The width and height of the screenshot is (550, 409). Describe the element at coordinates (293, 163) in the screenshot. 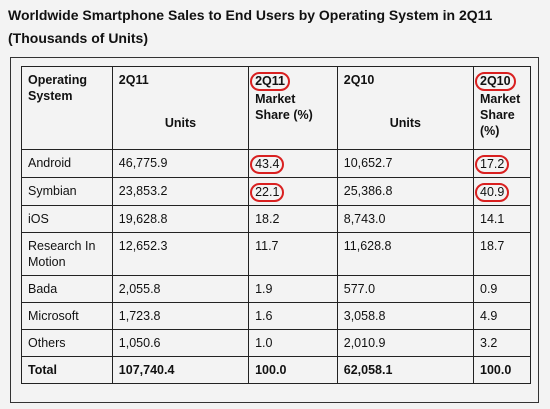

I see `cell-share-2q11: 43.4` at that location.